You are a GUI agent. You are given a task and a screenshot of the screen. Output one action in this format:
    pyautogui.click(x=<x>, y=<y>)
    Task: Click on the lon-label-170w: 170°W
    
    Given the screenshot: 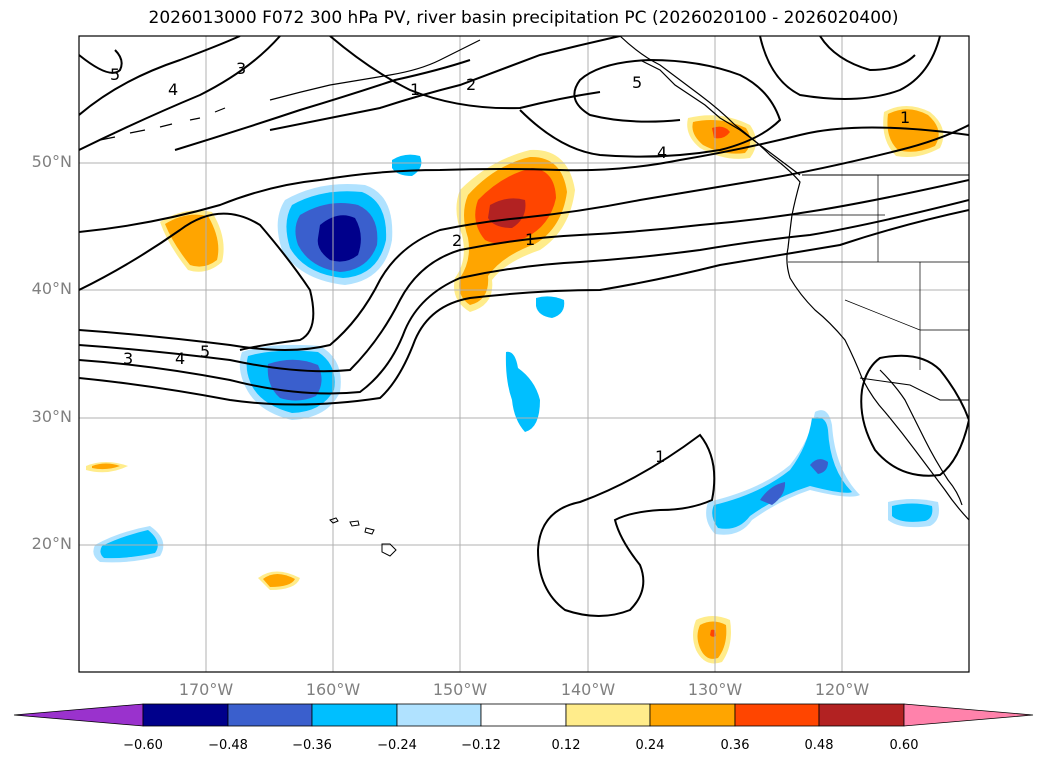 What is the action you would take?
    pyautogui.click(x=206, y=689)
    